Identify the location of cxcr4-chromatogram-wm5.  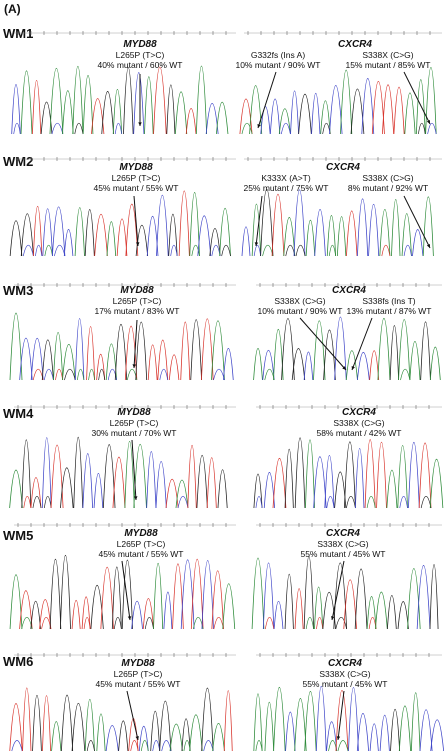
(346, 576).